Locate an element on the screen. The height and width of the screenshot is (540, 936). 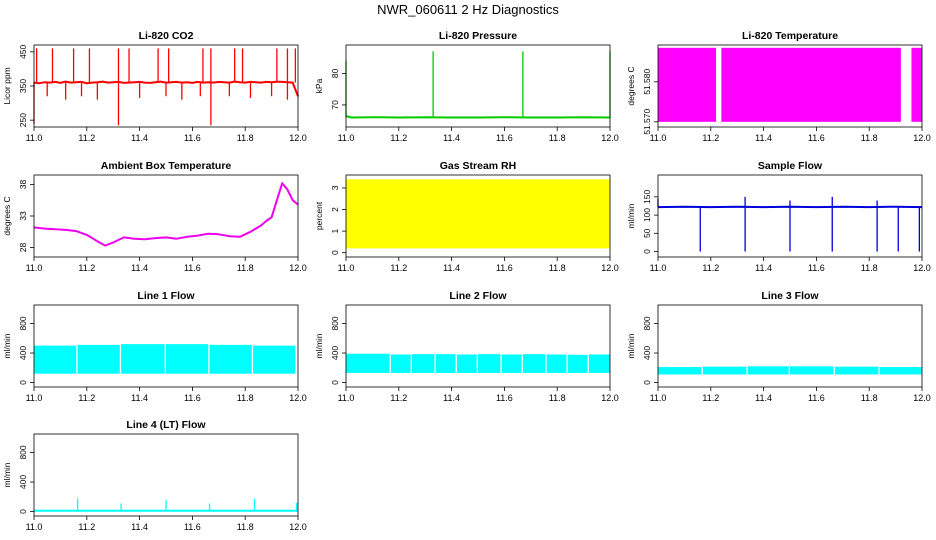
y-tick-label: 2 is located at coordinates (335, 209).